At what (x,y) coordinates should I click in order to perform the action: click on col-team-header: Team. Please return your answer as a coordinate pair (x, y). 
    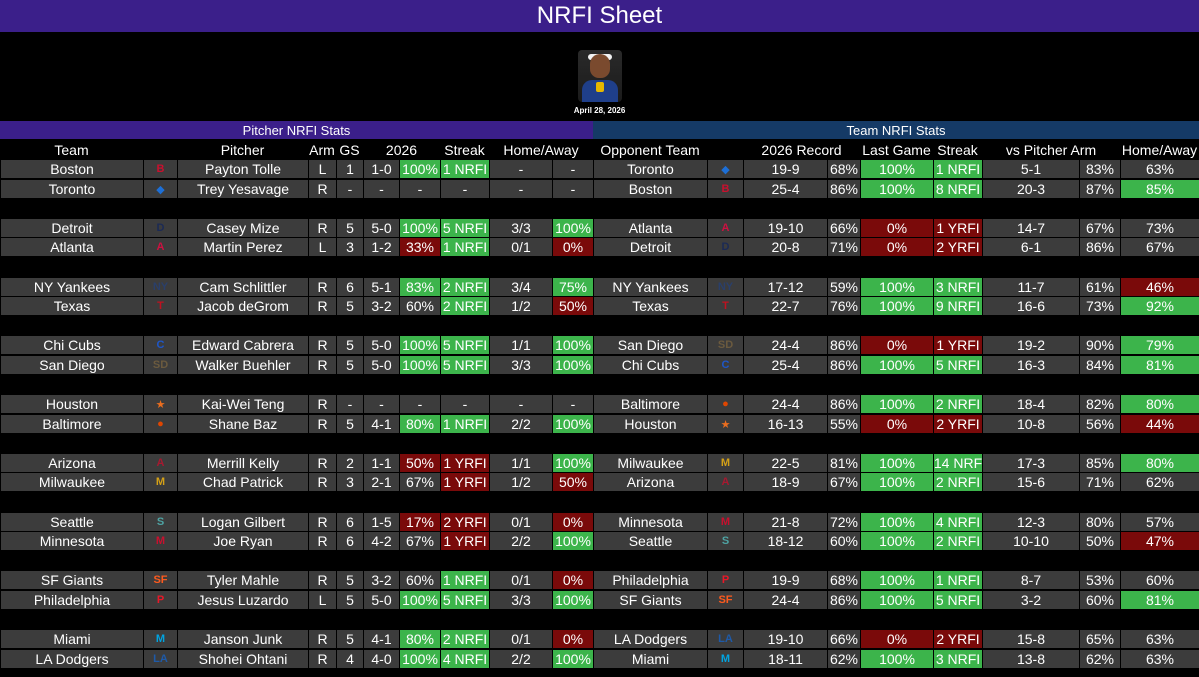
    Looking at the image, I should click on (71, 149).